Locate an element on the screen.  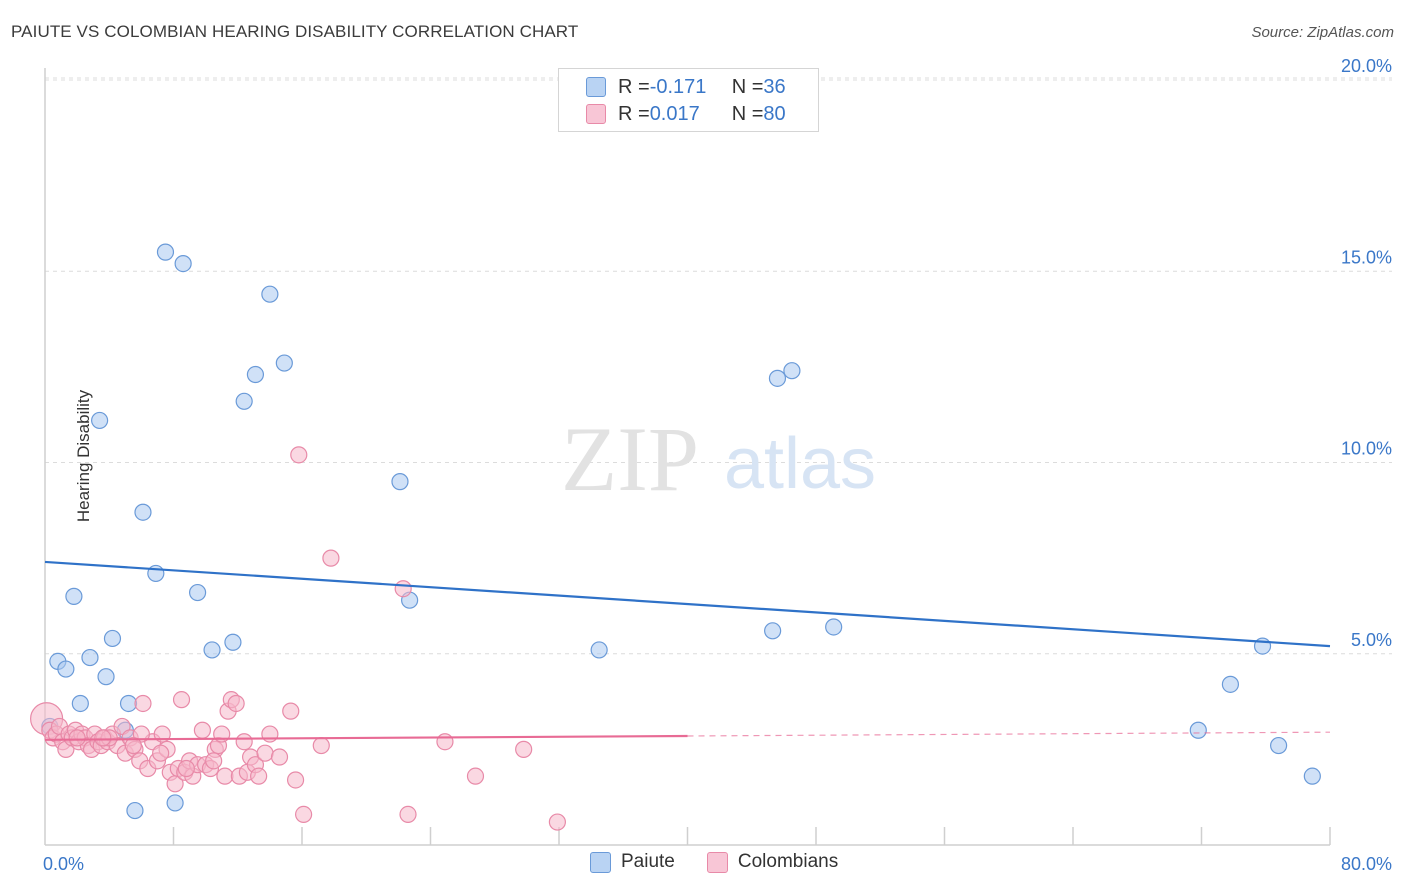
y-tick-label-15: 15.0% is located at coordinates (1366, 257).